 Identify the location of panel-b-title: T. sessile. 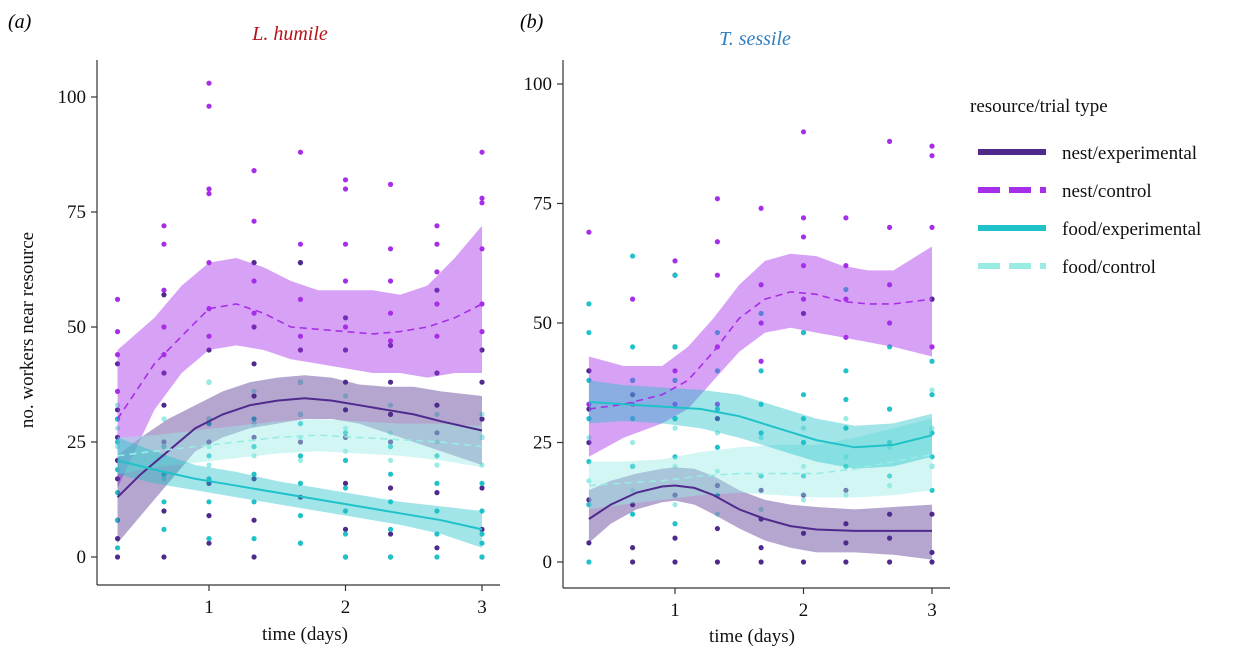
(755, 39).